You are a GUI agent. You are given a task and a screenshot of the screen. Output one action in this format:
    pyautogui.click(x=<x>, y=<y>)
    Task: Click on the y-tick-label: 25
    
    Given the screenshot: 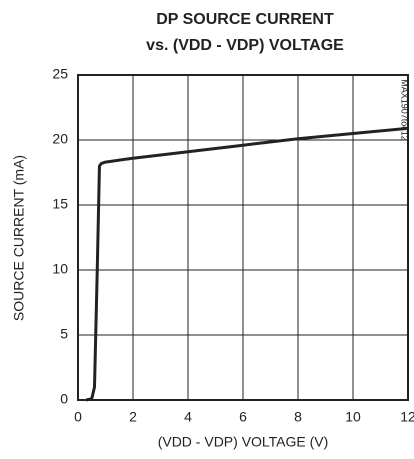 What is the action you would take?
    pyautogui.click(x=60, y=74)
    